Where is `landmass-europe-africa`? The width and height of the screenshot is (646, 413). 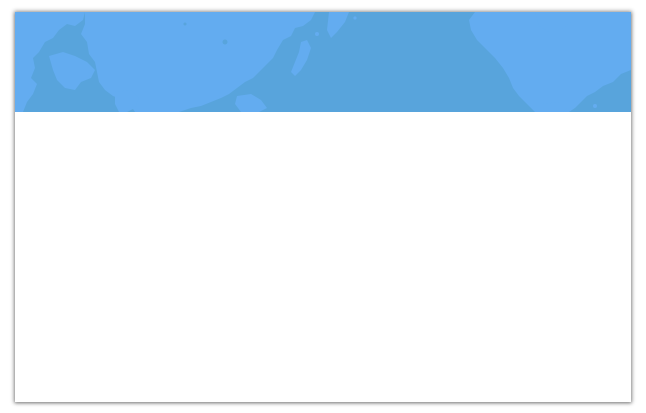 landmass-europe-africa is located at coordinates (50, 62).